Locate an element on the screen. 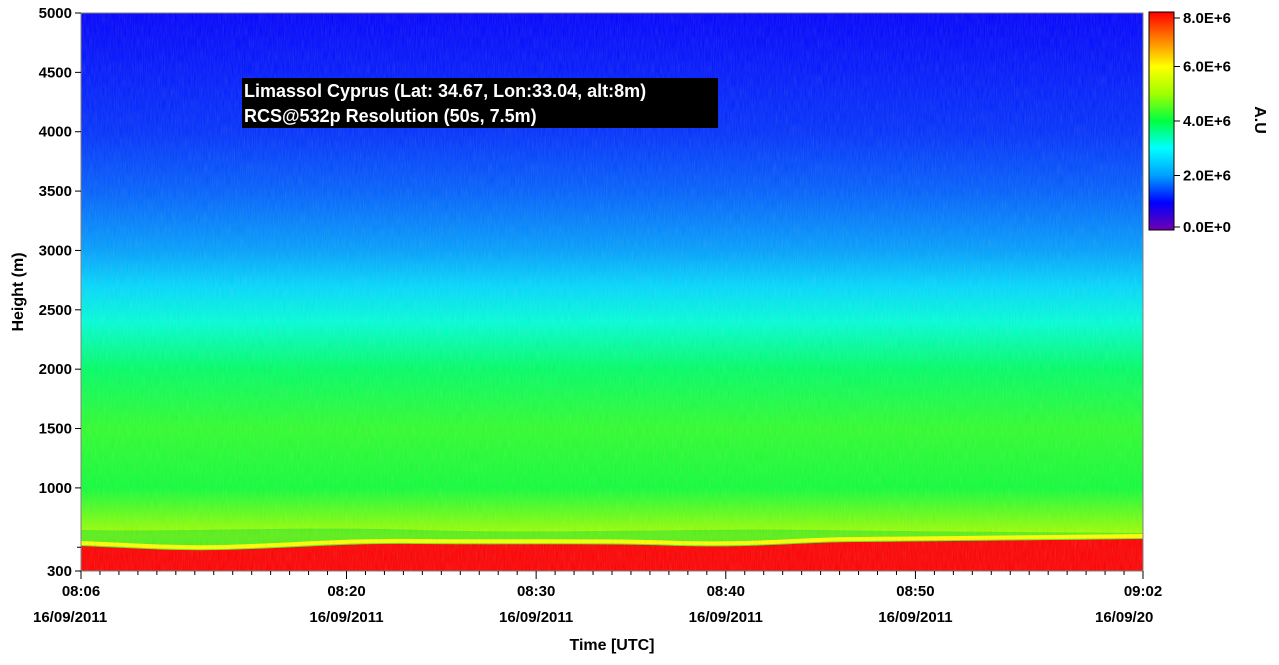  y-tick-label: 3000 is located at coordinates (55, 250).